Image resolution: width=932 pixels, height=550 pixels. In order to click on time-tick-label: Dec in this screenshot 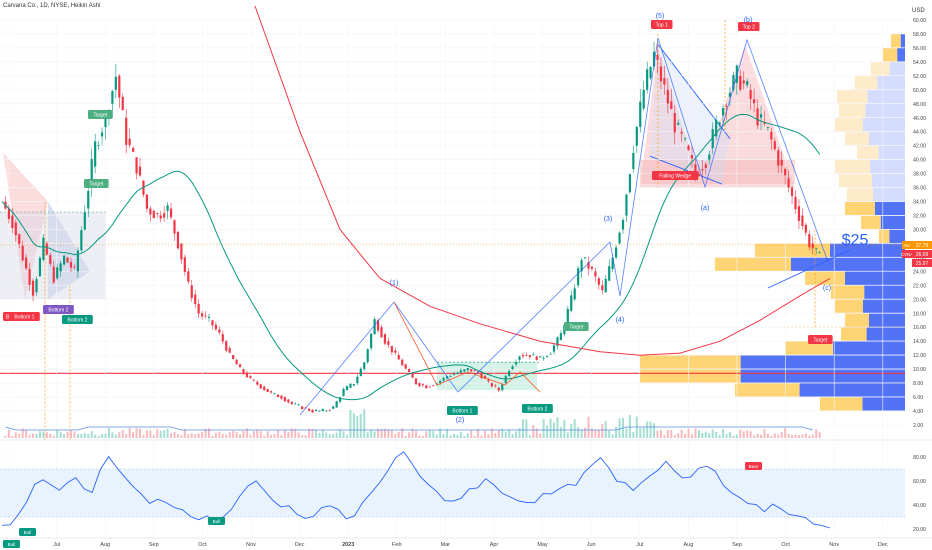, I will do `click(300, 545)`.